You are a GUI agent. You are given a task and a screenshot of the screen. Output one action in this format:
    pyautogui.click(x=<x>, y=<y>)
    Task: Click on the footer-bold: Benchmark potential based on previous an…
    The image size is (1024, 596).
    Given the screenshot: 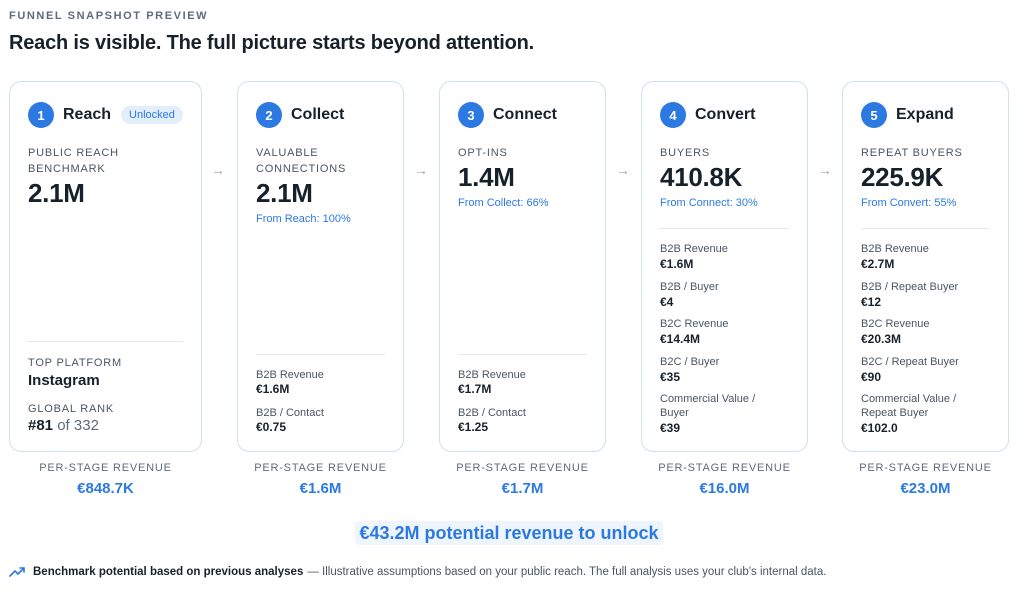 What is the action you would take?
    pyautogui.click(x=168, y=572)
    